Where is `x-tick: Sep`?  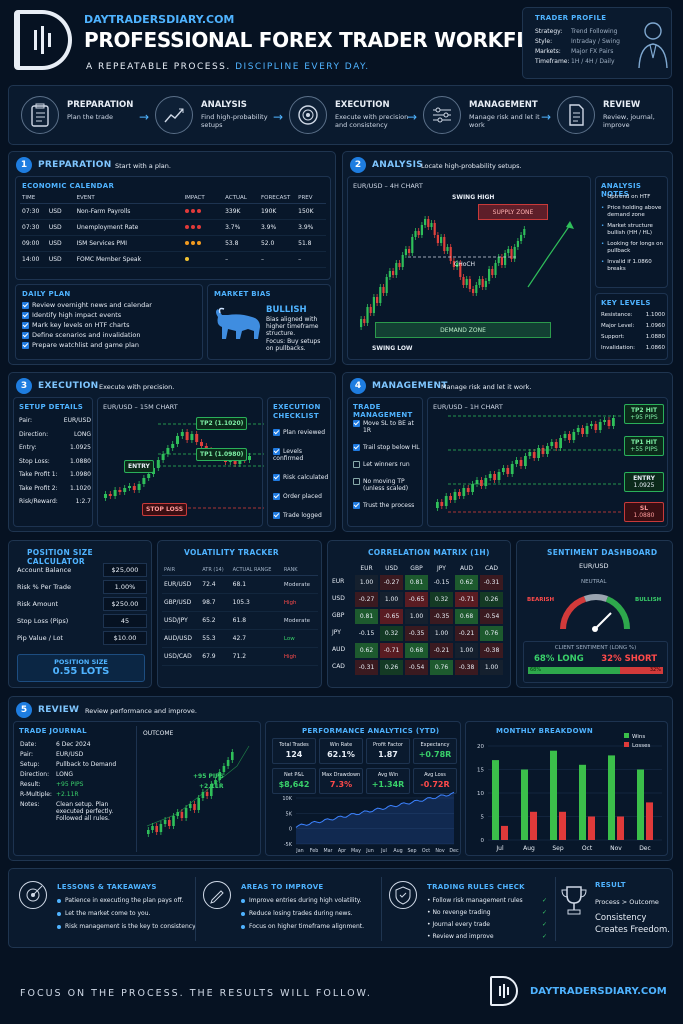
x-tick: Sep is located at coordinates (411, 851).